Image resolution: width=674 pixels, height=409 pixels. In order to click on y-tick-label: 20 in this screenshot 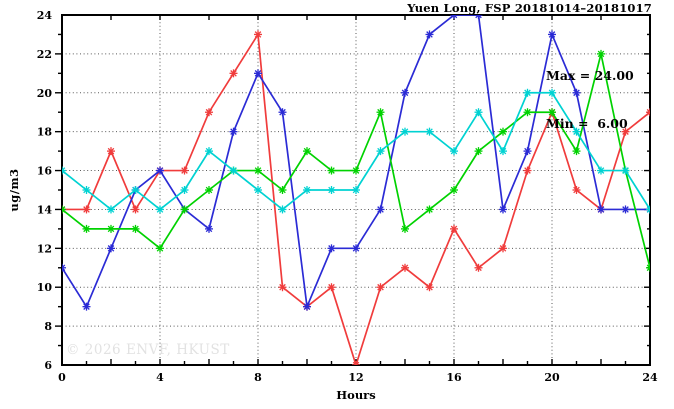, I will do `click(45, 93)`.